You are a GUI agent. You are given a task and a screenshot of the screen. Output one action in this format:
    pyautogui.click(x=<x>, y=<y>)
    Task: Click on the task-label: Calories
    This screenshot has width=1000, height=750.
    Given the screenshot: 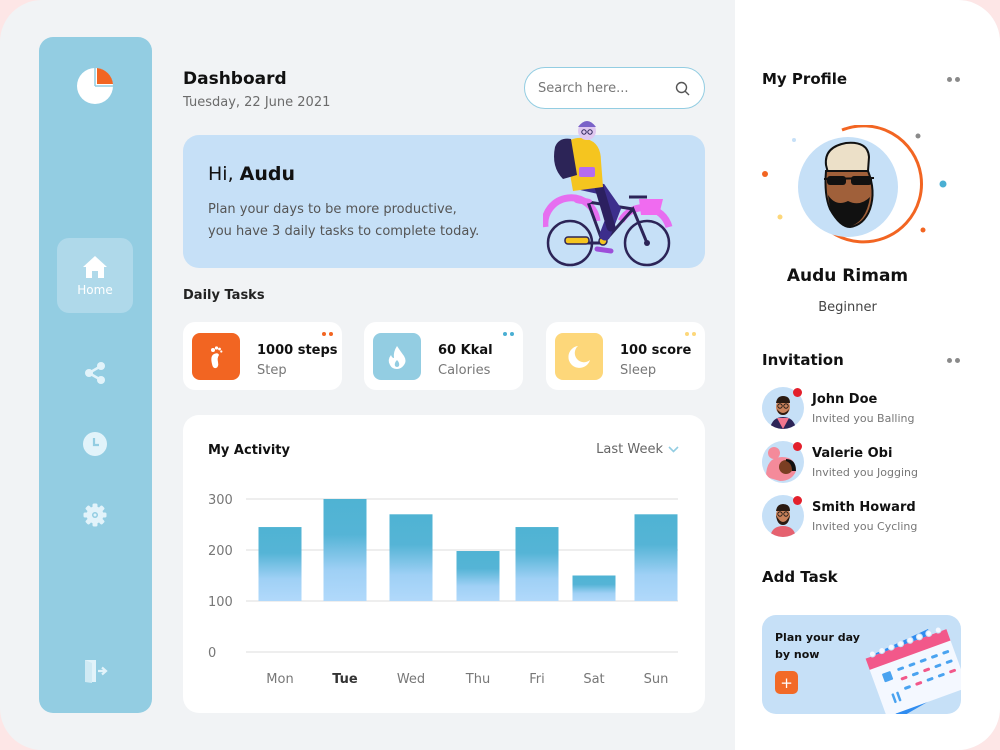 What is the action you would take?
    pyautogui.click(x=464, y=370)
    